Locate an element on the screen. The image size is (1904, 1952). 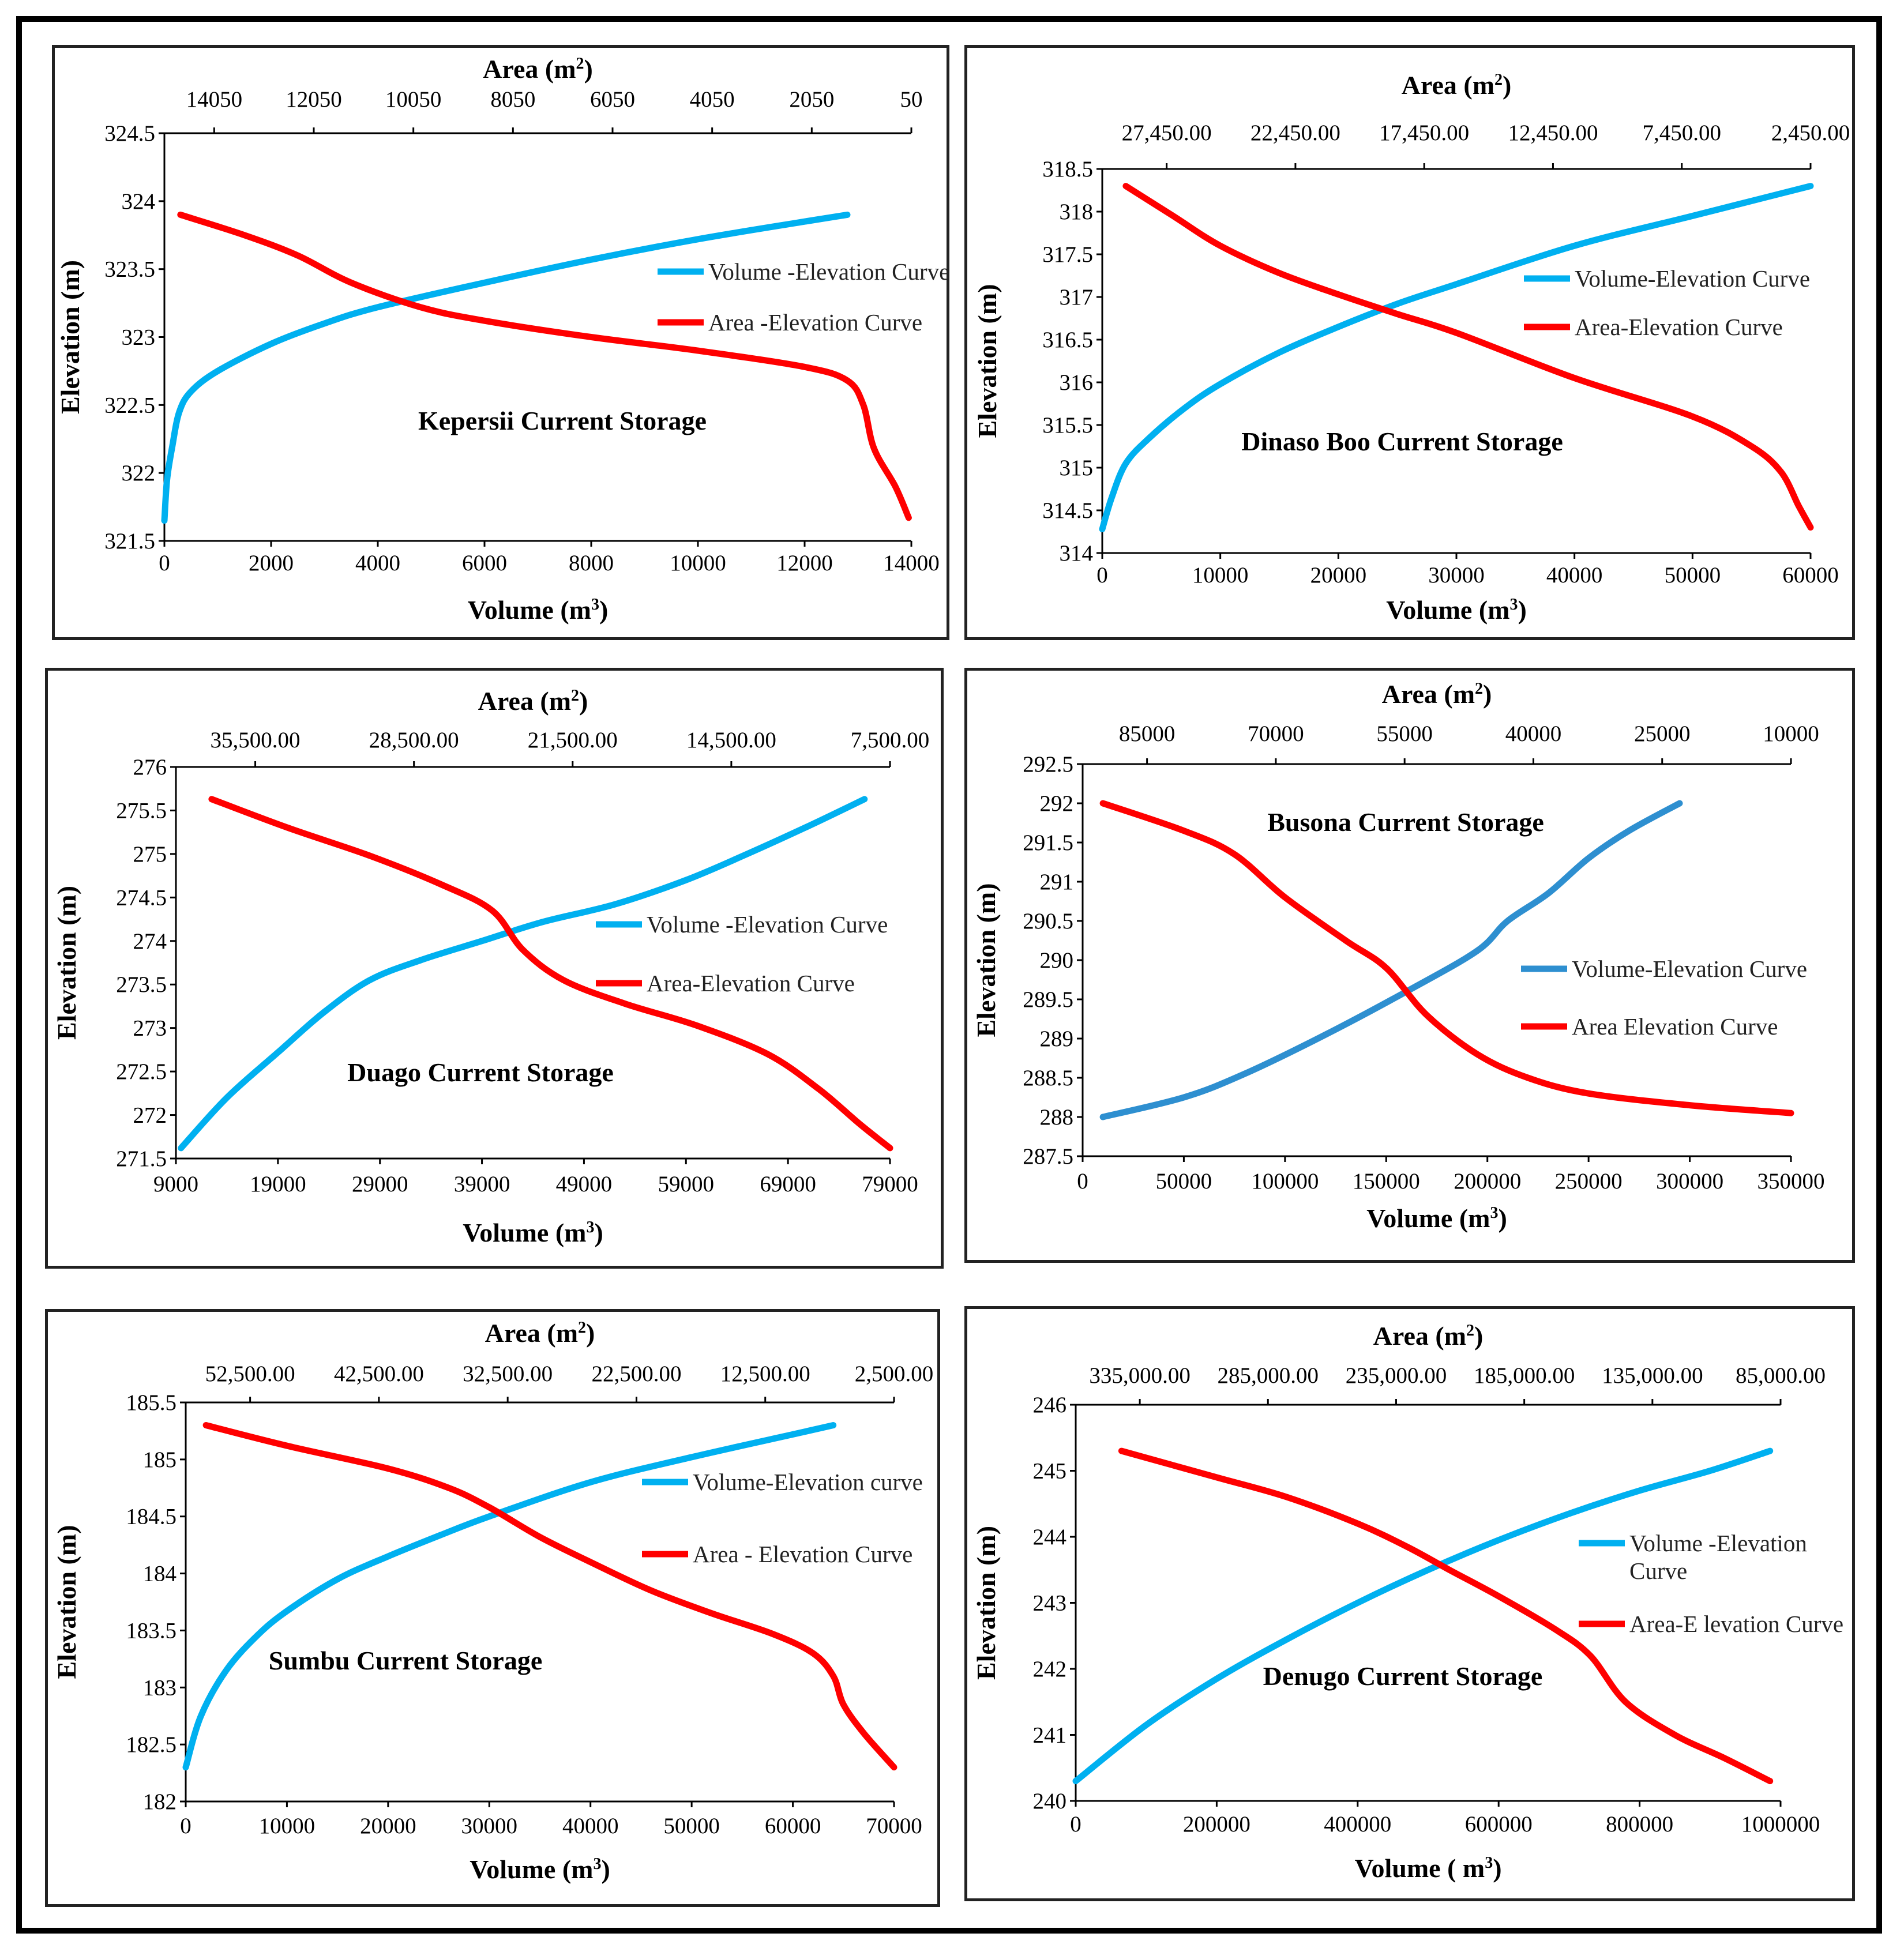
x-tick-label: 59000 is located at coordinates (686, 1184).